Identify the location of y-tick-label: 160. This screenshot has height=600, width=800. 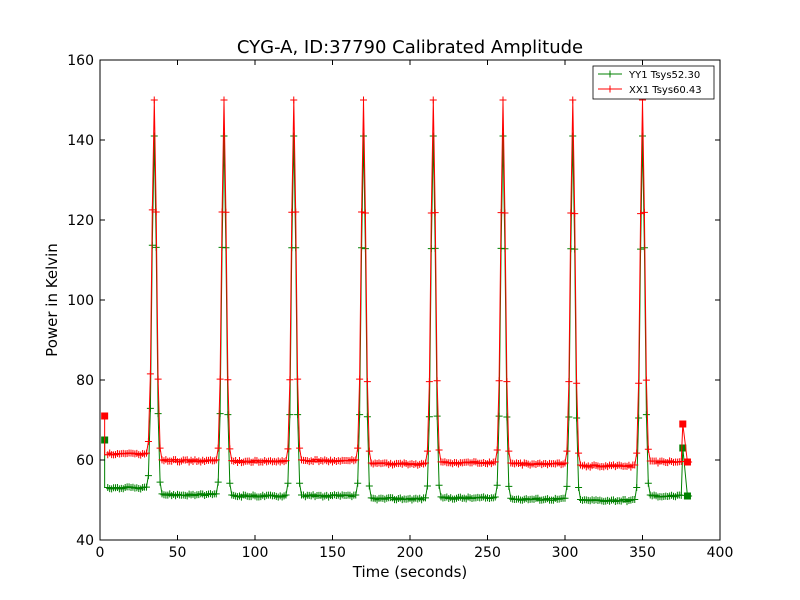
(80, 61).